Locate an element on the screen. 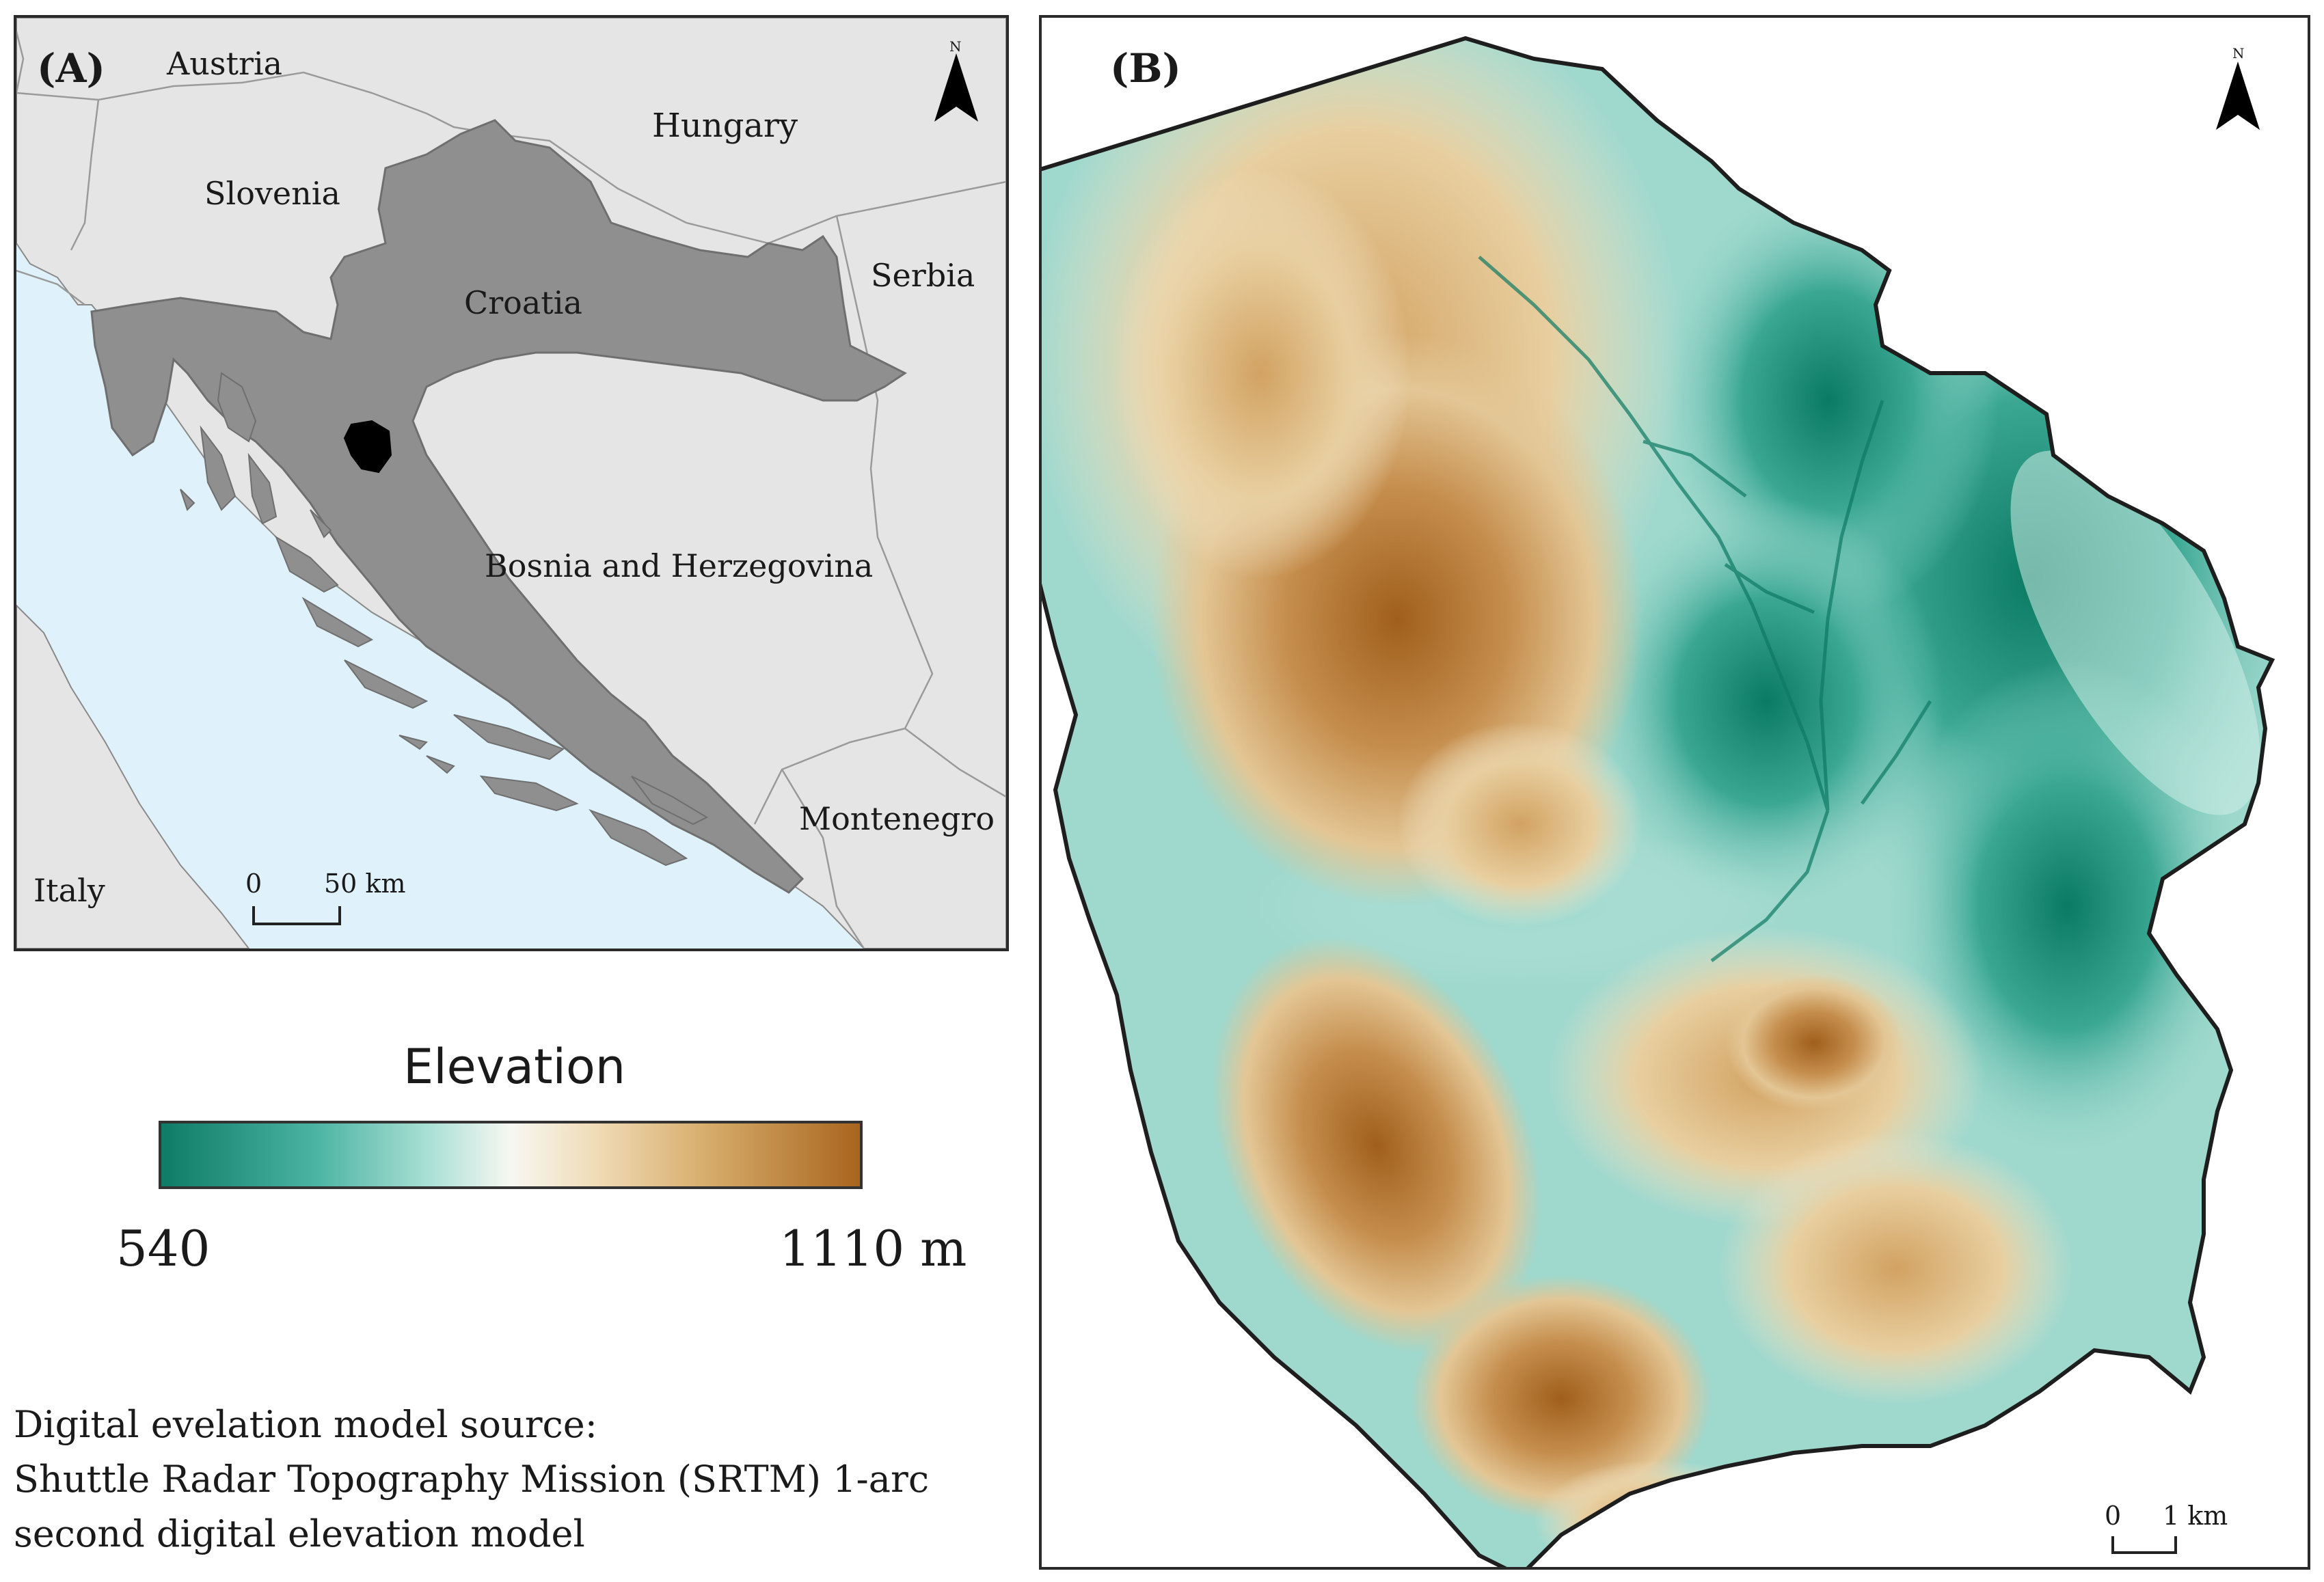 The width and height of the screenshot is (2324, 1582). scale-b-zero: 0 is located at coordinates (2113, 1516).